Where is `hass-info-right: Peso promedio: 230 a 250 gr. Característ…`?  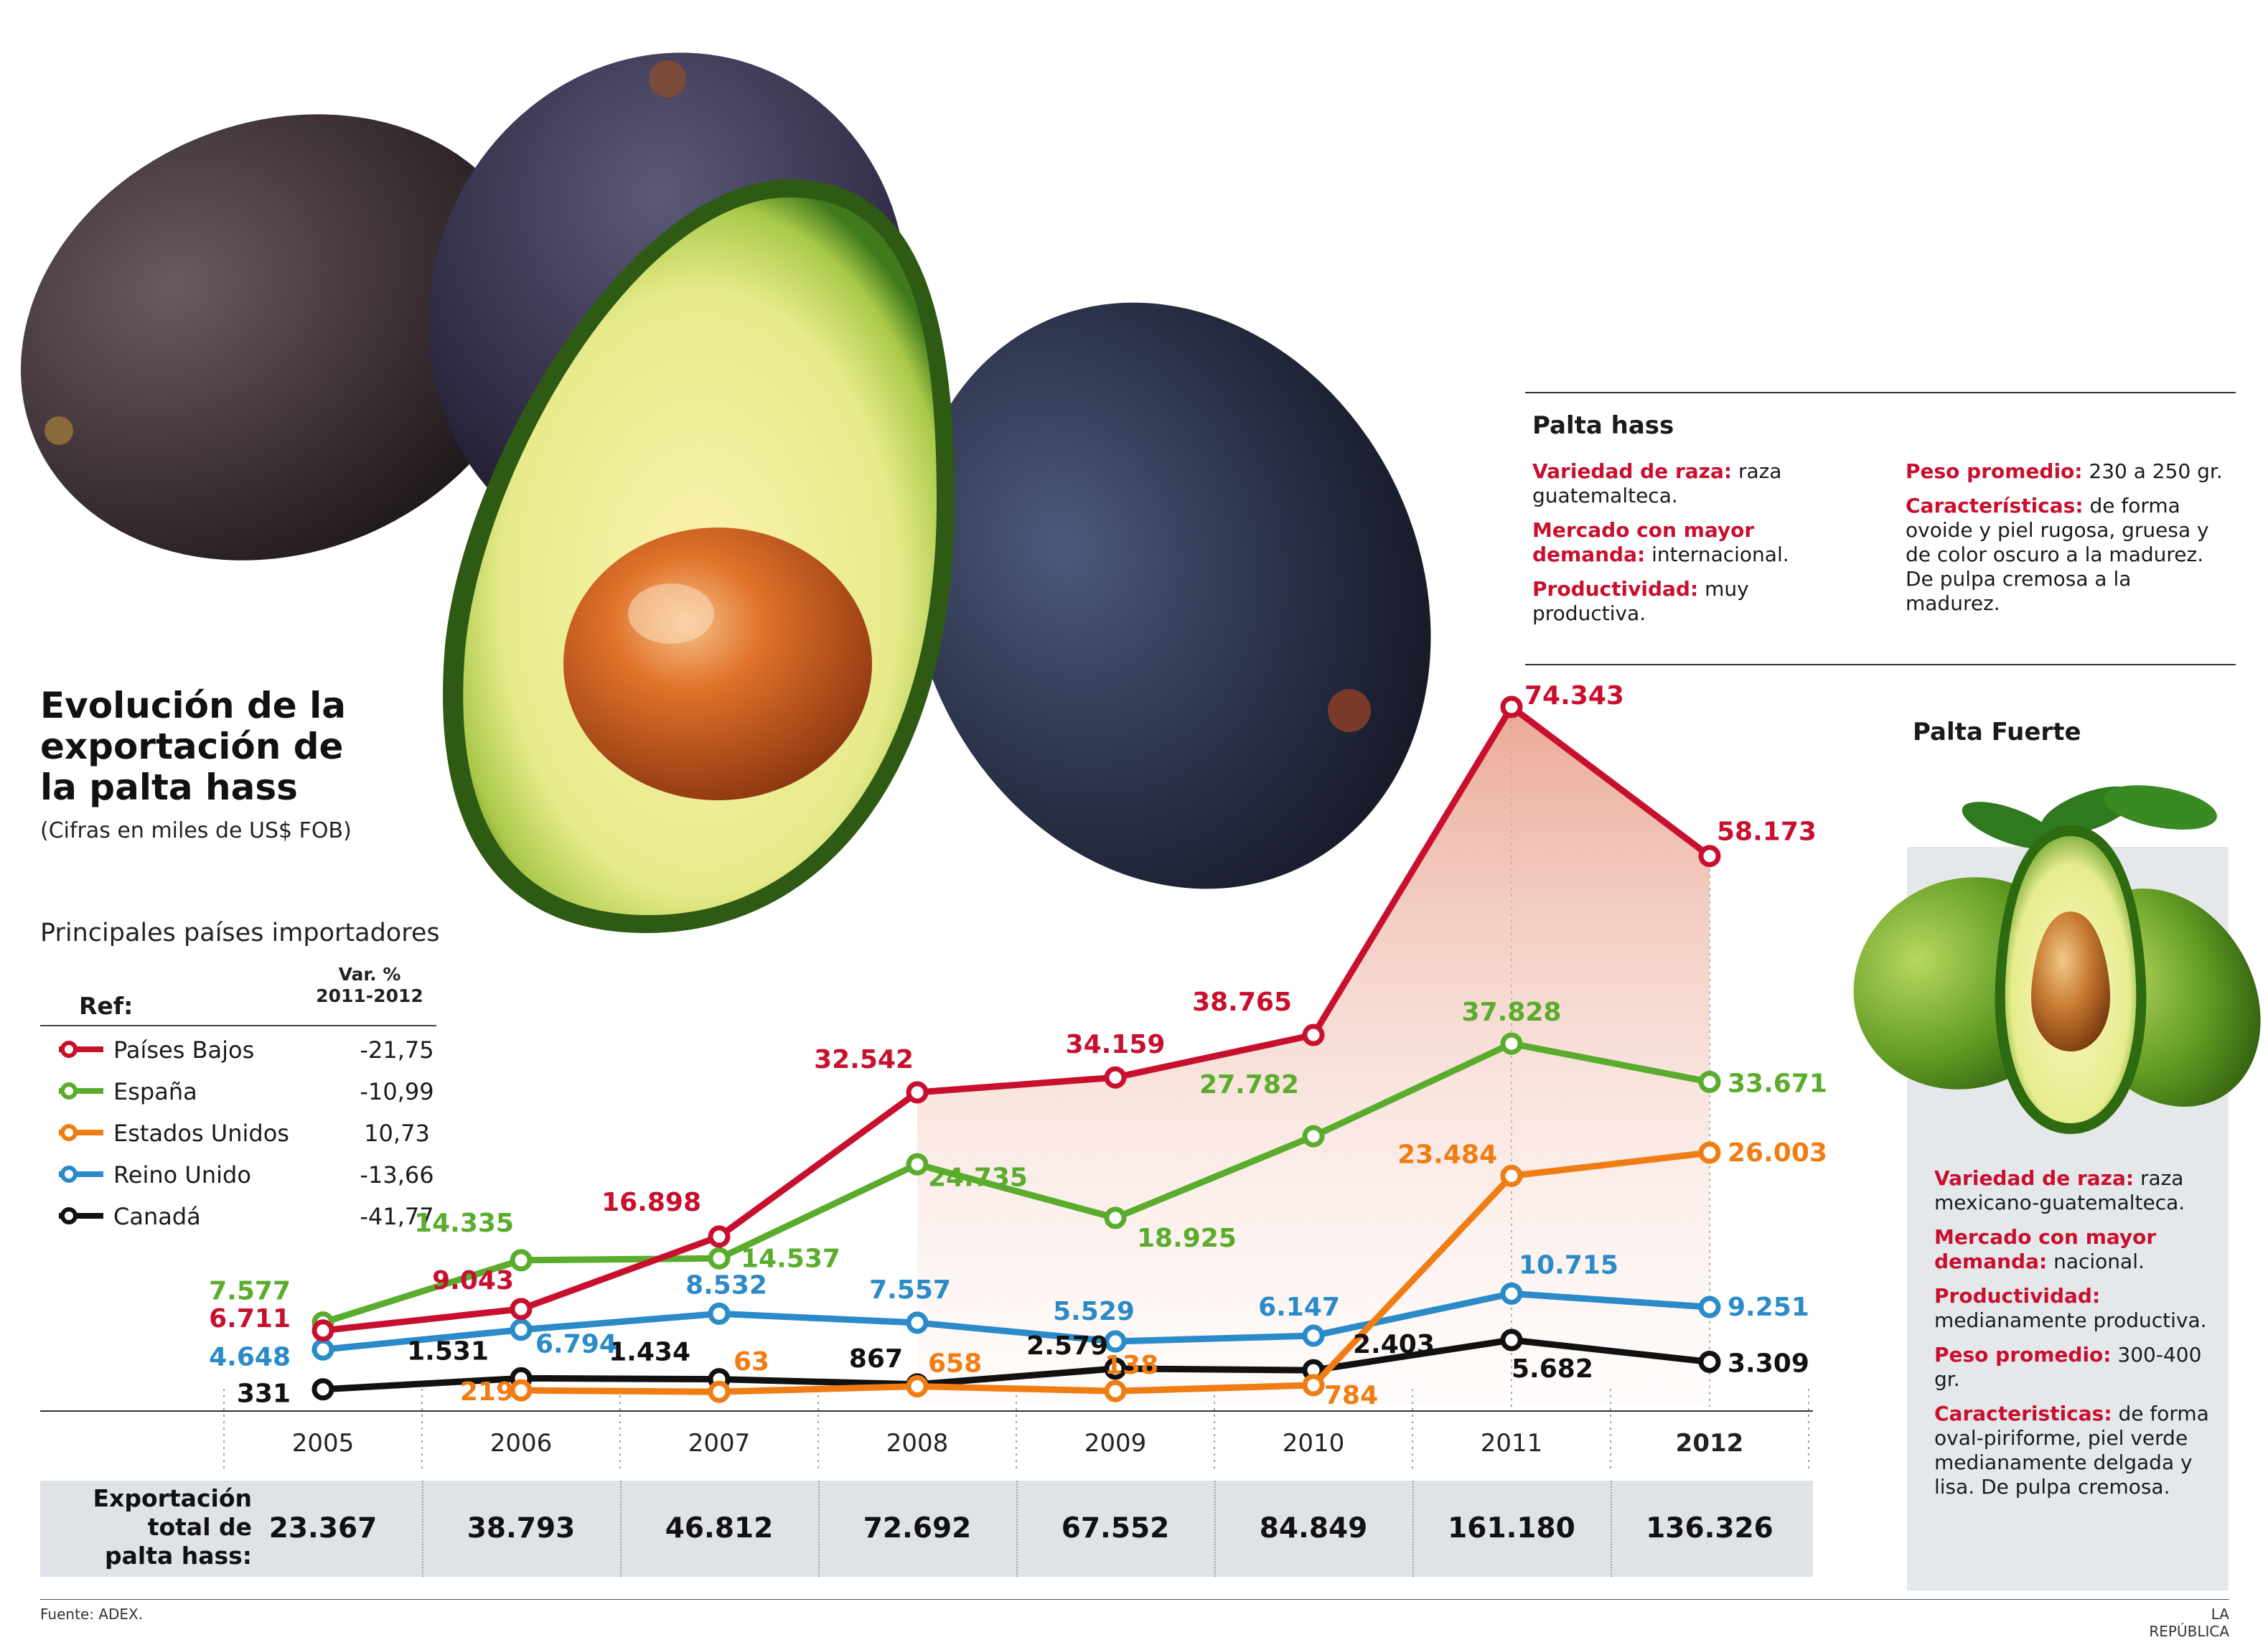 hass-info-right: Peso promedio: 230 a 250 gr. Característ… is located at coordinates (2066, 542).